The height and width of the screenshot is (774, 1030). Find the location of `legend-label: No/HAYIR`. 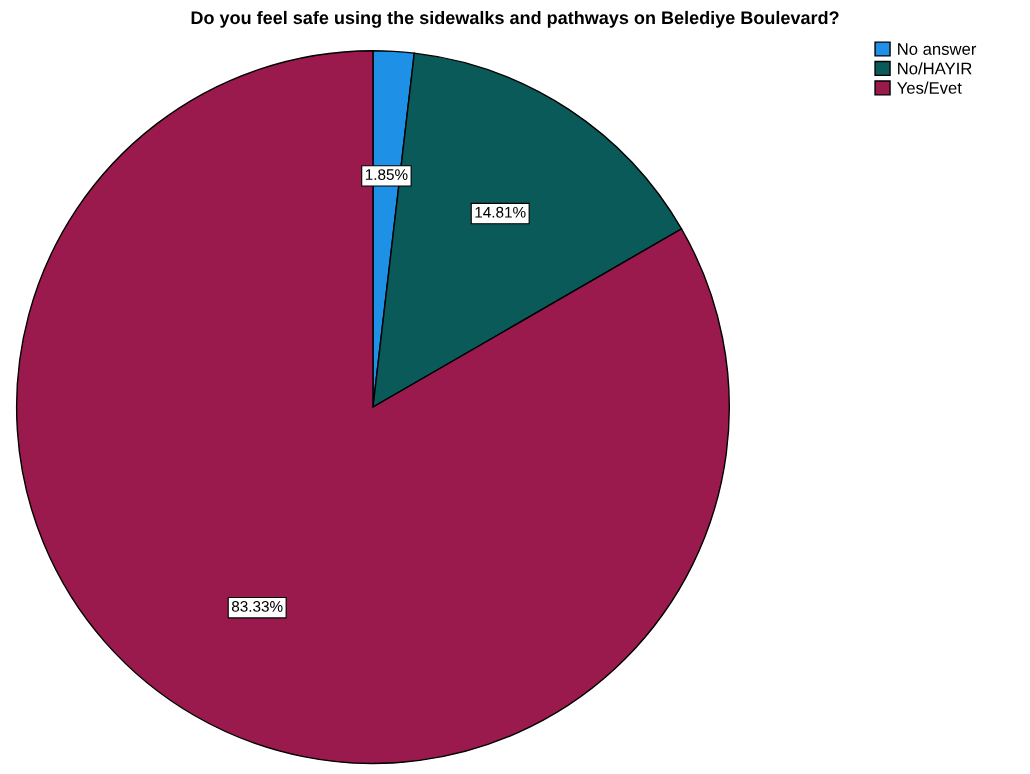

legend-label: No/HAYIR is located at coordinates (935, 68).